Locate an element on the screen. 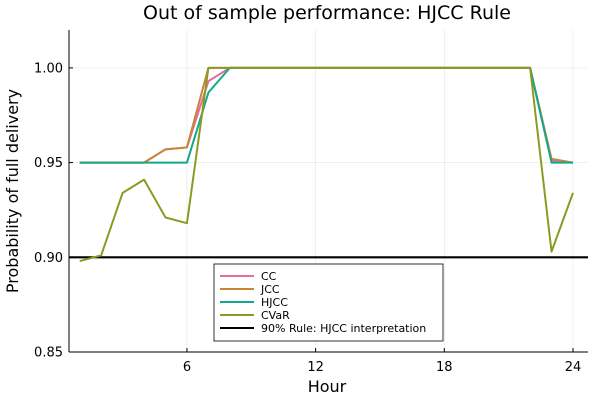  legend-label: JCC is located at coordinates (270, 289).